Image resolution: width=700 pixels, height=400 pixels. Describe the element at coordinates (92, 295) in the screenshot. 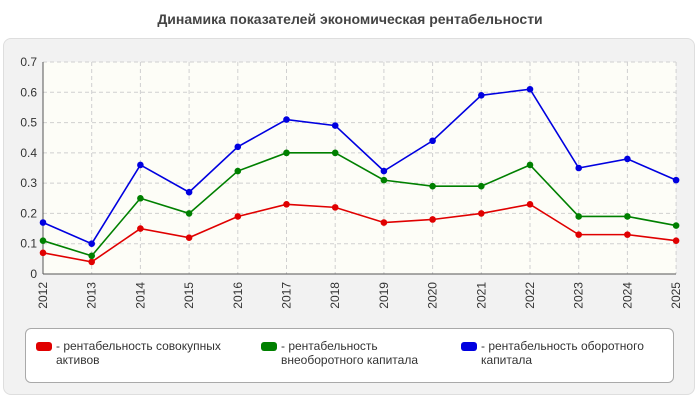

I see `x-tick-label: 2013` at that location.